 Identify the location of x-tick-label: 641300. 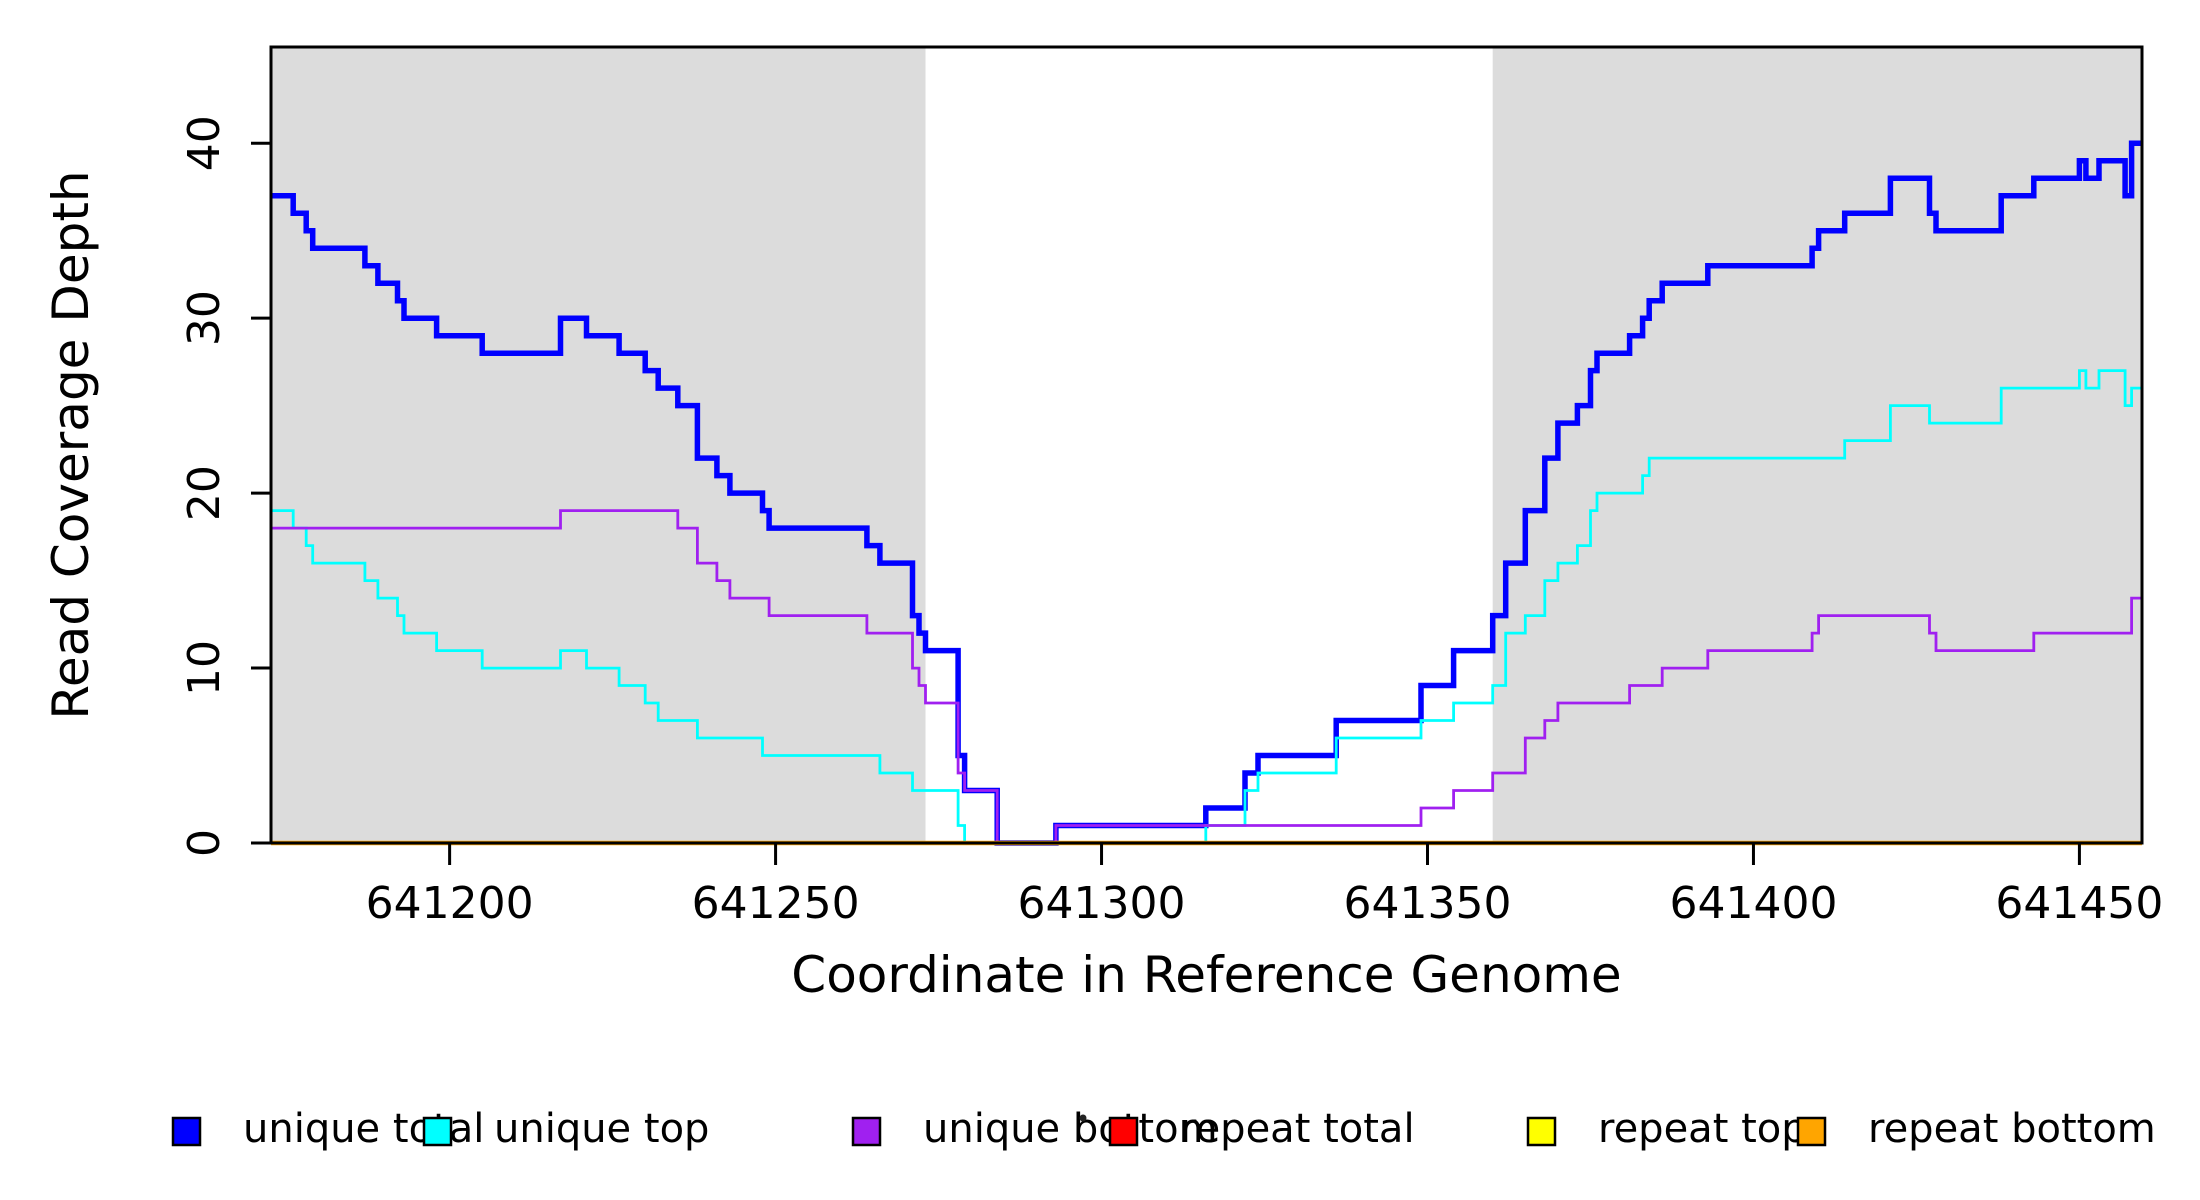
(1102, 903).